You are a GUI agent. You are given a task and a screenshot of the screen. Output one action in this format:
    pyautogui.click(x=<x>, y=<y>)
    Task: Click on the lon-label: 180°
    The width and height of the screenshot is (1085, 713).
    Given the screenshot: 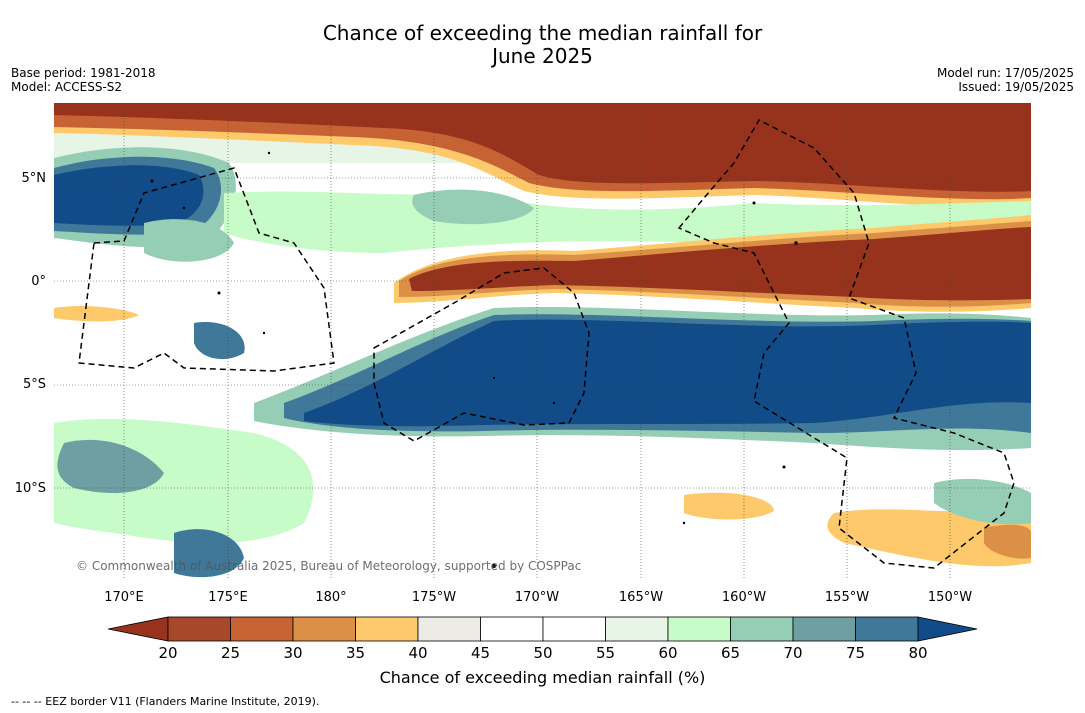 What is the action you would take?
    pyautogui.click(x=331, y=597)
    